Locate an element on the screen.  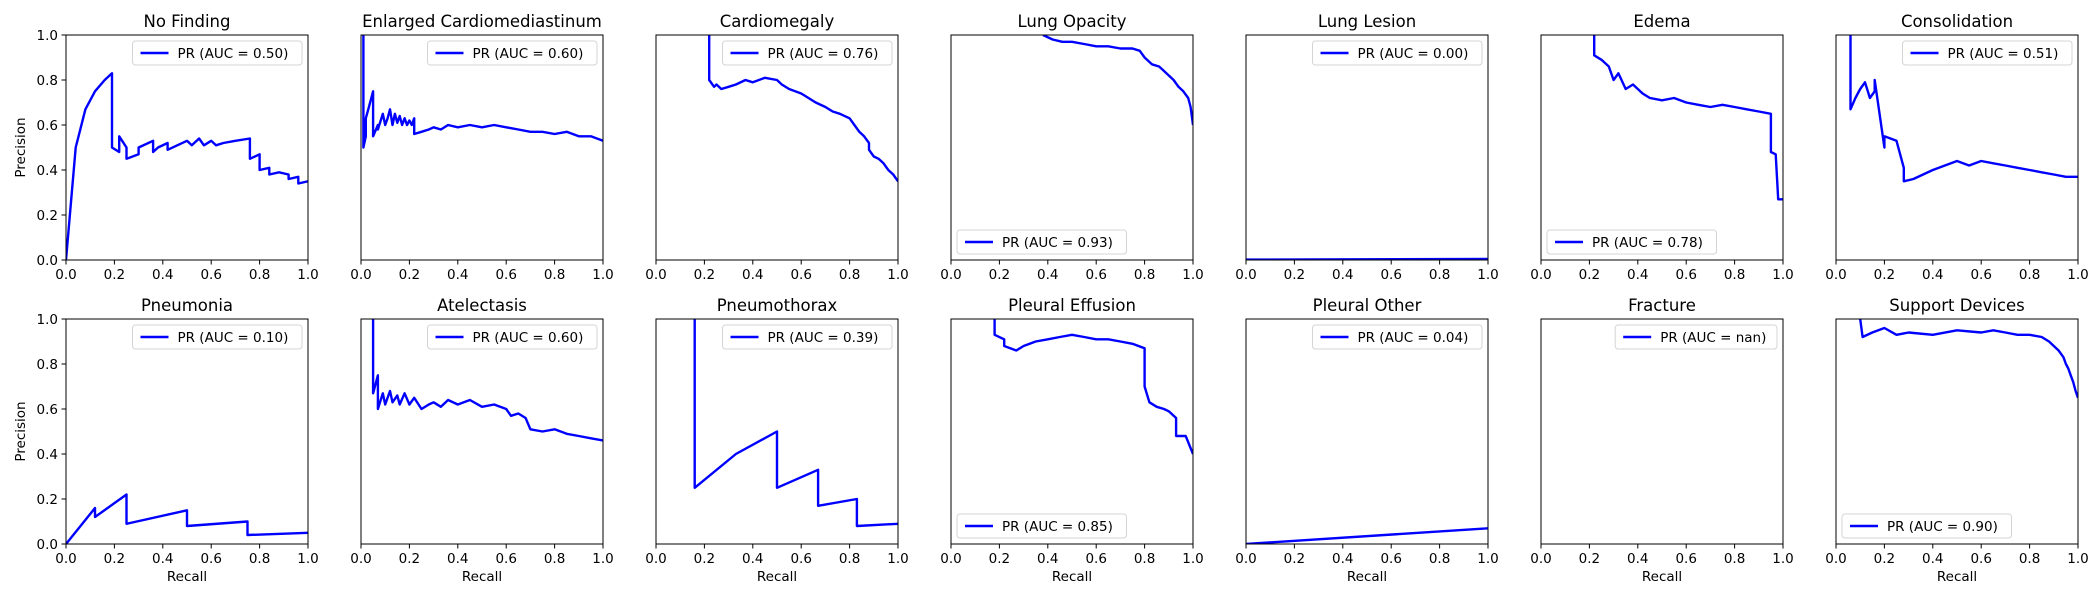
legend: PR (AUC = 0.76) is located at coordinates (807, 53).